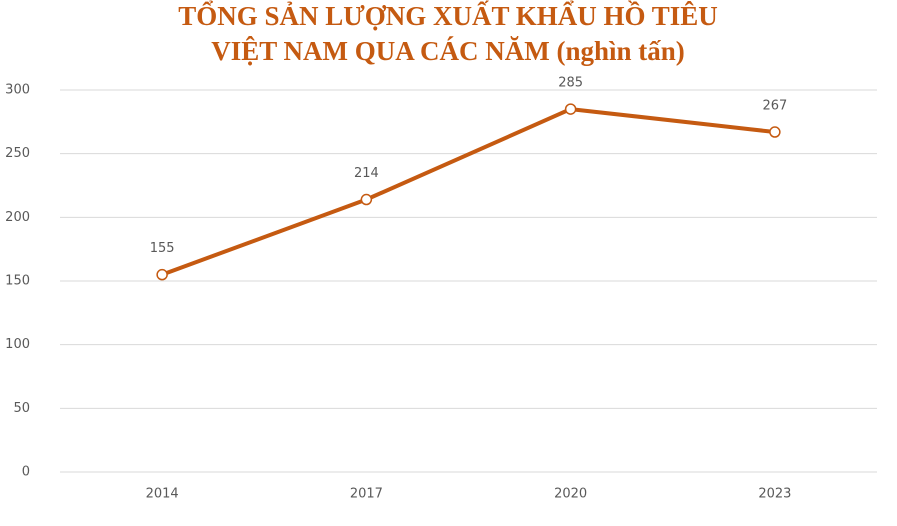 Image resolution: width=897 pixels, height=526 pixels. I want to click on data-label: 285, so click(570, 83).